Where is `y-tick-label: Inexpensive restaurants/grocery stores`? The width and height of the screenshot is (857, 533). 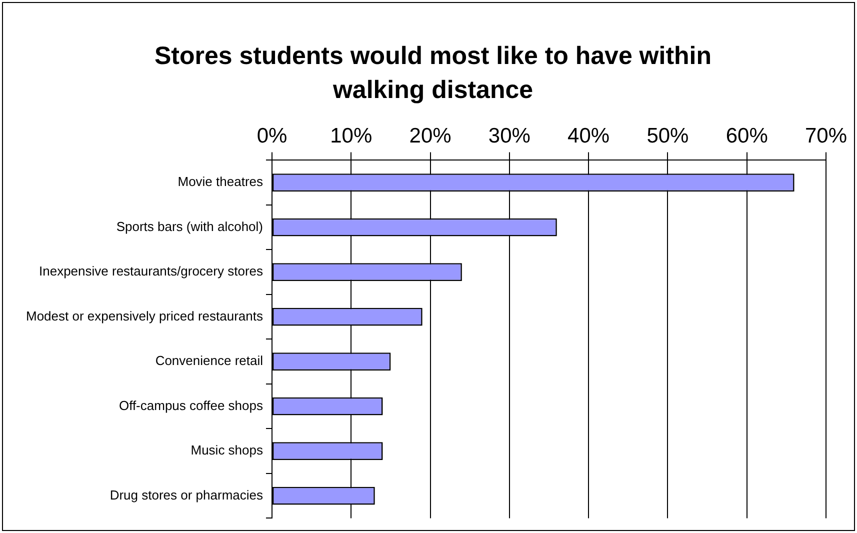
y-tick-label: Inexpensive restaurants/grocery stores is located at coordinates (151, 271).